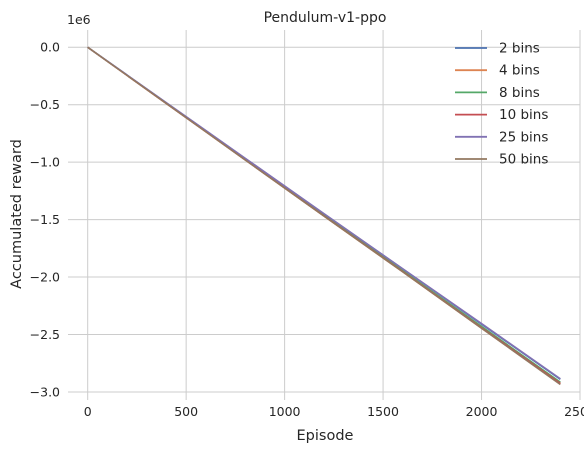  What do you see at coordinates (519, 93) in the screenshot?
I see `legend-label: 8 bins` at bounding box center [519, 93].